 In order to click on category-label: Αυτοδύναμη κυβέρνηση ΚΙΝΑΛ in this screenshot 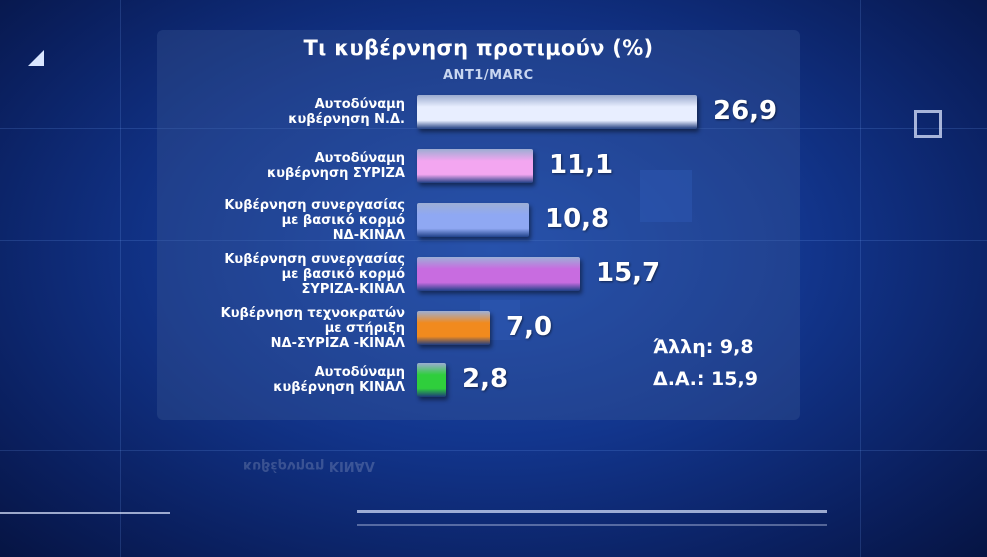, I will do `click(275, 380)`.